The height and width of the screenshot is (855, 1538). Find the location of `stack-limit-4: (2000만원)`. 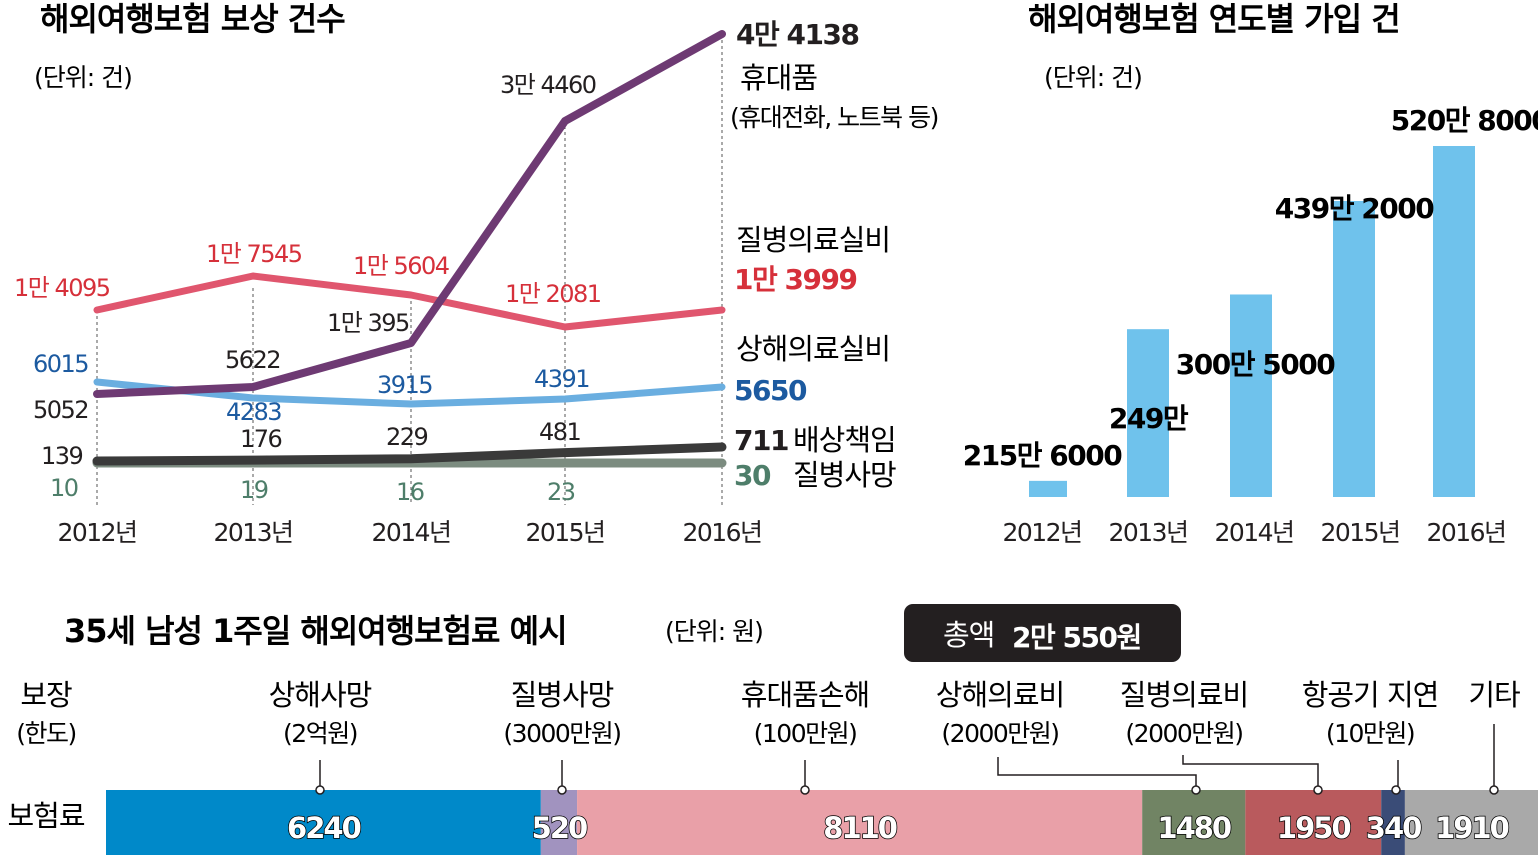

stack-limit-4: (2000만원) is located at coordinates (999, 733).